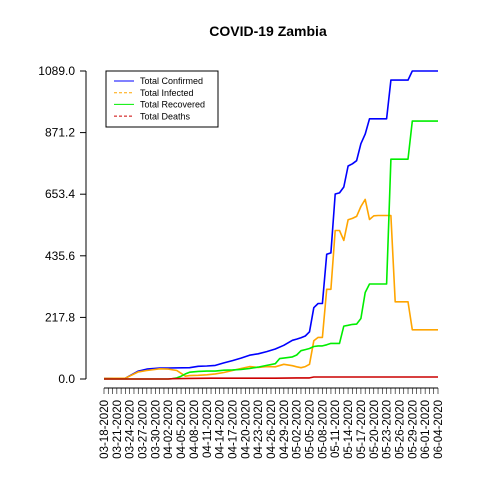  What do you see at coordinates (195, 429) in the screenshot?
I see `x-tick-label: 04-08-2020` at bounding box center [195, 429].